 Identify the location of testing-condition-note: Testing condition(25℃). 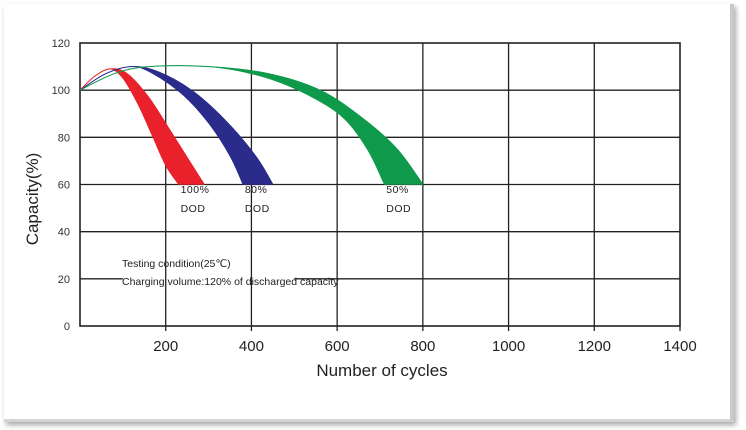
(176, 264).